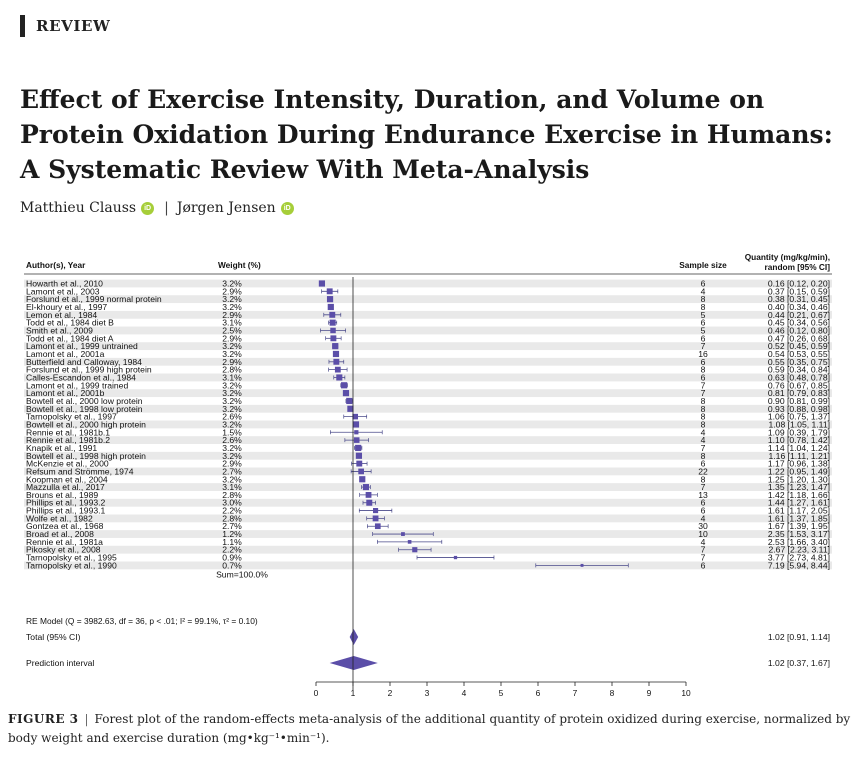  What do you see at coordinates (65, 487) in the screenshot?
I see `study-name: Mazzulla et al., 2017` at bounding box center [65, 487].